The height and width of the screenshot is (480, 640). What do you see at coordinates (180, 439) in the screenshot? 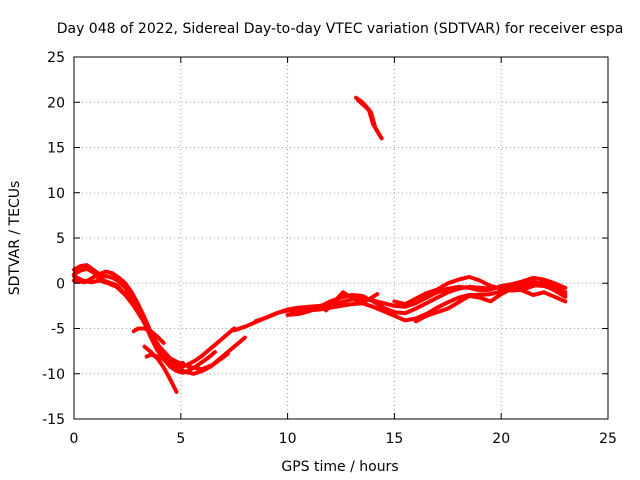
I see `x-tick-label: 5` at bounding box center [180, 439].